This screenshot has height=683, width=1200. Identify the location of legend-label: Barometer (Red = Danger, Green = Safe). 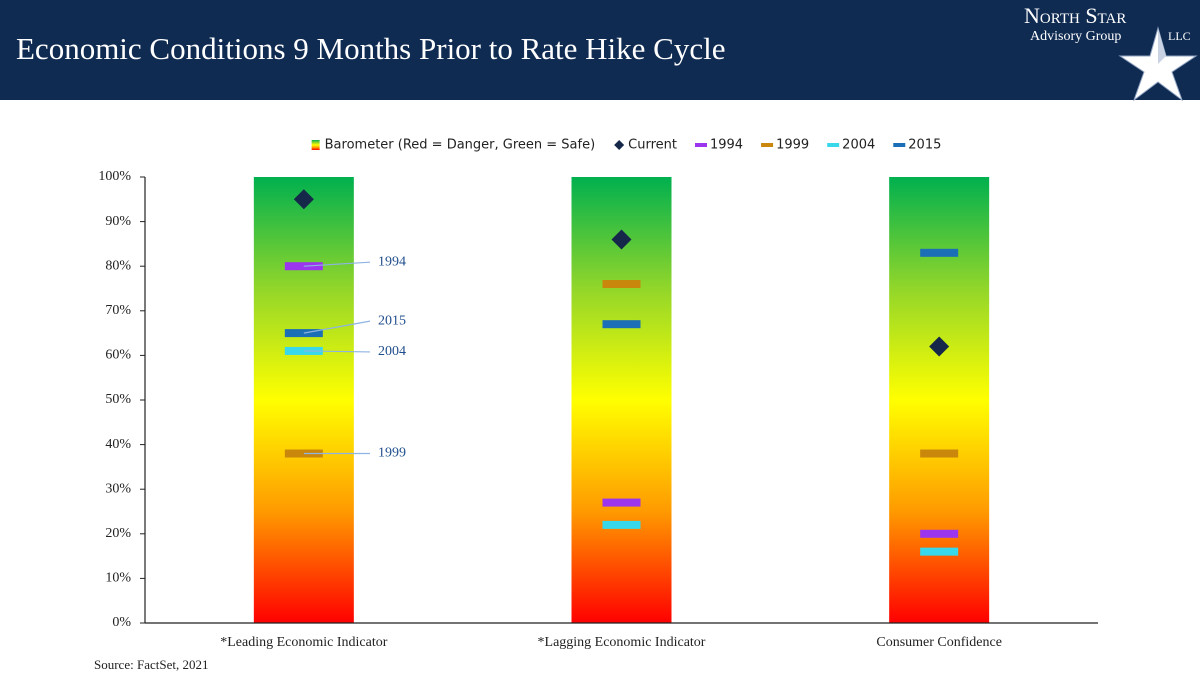
(460, 145).